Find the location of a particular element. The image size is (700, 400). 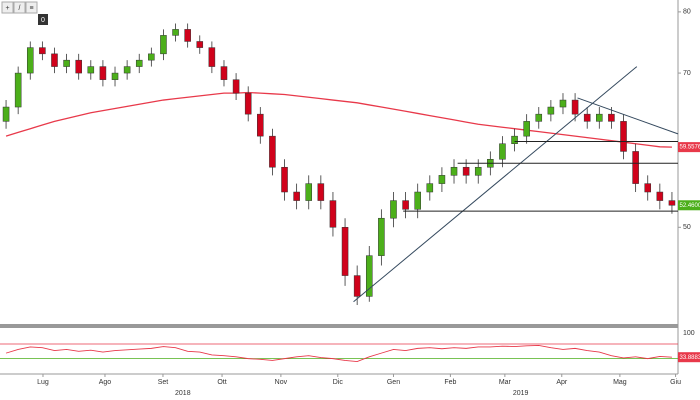

y-tick-label: 70 is located at coordinates (687, 73).